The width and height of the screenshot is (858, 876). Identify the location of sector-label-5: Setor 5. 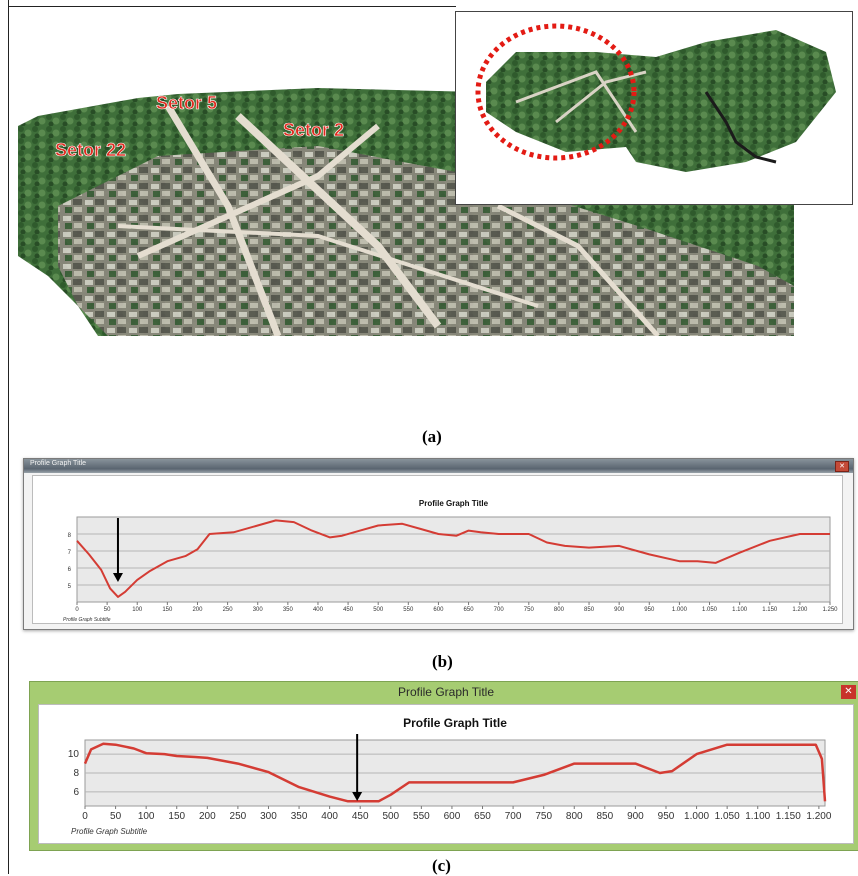
(186, 103).